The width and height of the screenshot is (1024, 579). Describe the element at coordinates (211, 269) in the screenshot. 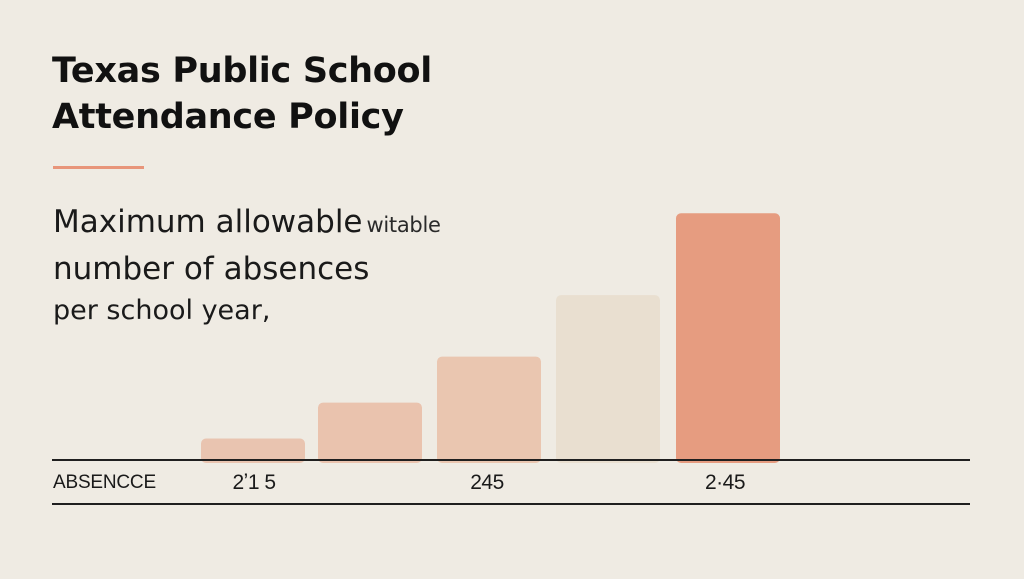

I see `subtitle-line-2: number of absences` at that location.